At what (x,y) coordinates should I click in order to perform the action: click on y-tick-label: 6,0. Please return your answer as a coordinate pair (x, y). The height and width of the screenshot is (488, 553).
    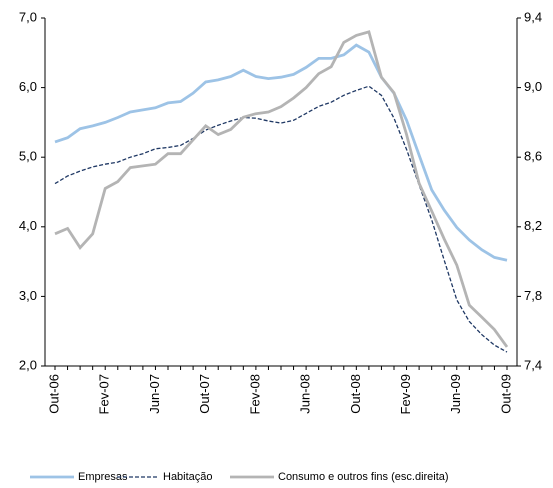
    Looking at the image, I should click on (28, 86).